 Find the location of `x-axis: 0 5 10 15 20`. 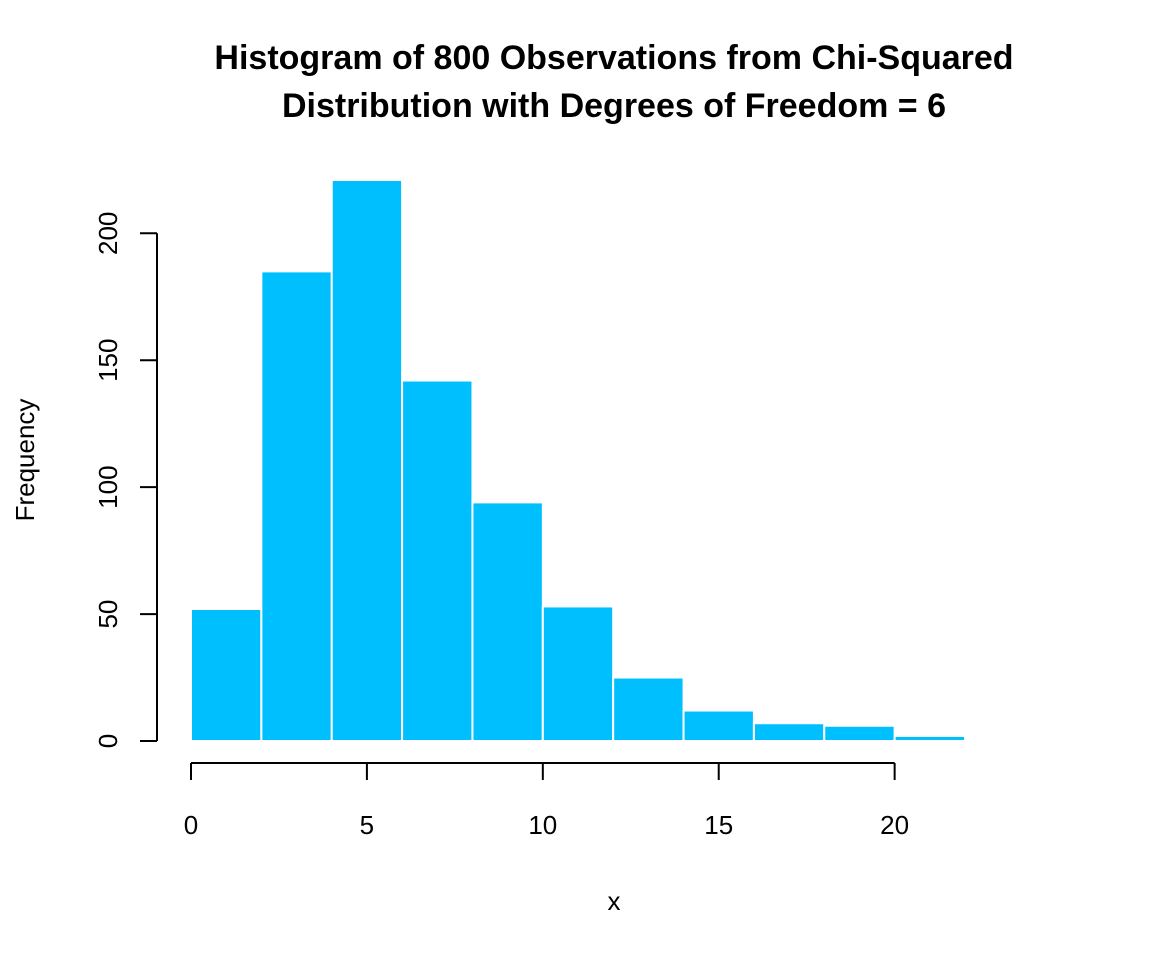

x-axis: 0 5 10 15 20 is located at coordinates (546, 801).